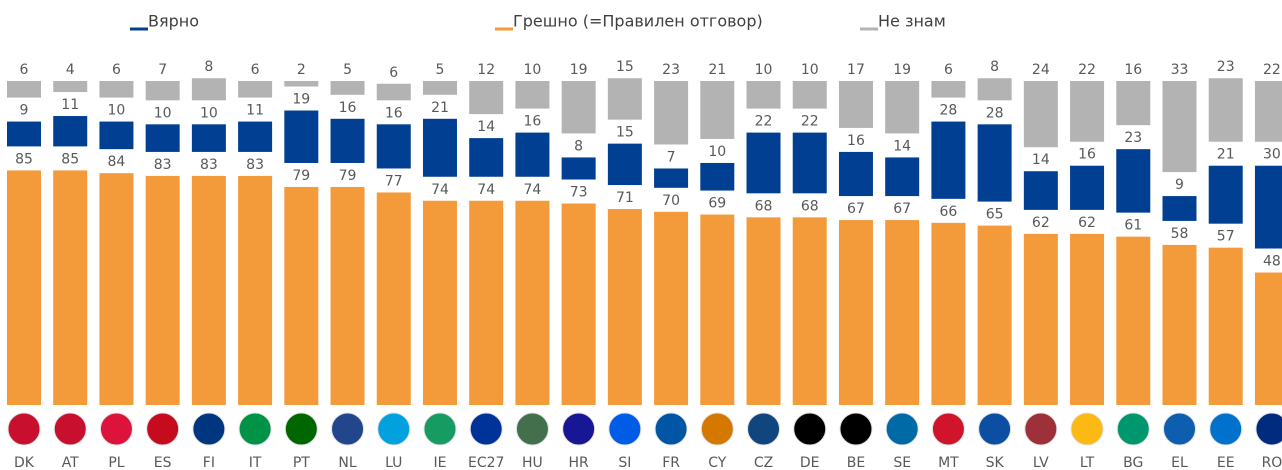 The width and height of the screenshot is (1282, 470). What do you see at coordinates (116, 462) in the screenshot?
I see `x-tick-label: PL` at bounding box center [116, 462].